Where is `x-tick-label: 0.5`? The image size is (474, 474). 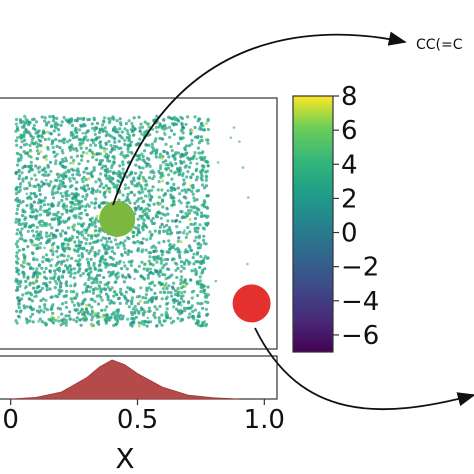
x-tick-label: 0.5 is located at coordinates (137, 420).